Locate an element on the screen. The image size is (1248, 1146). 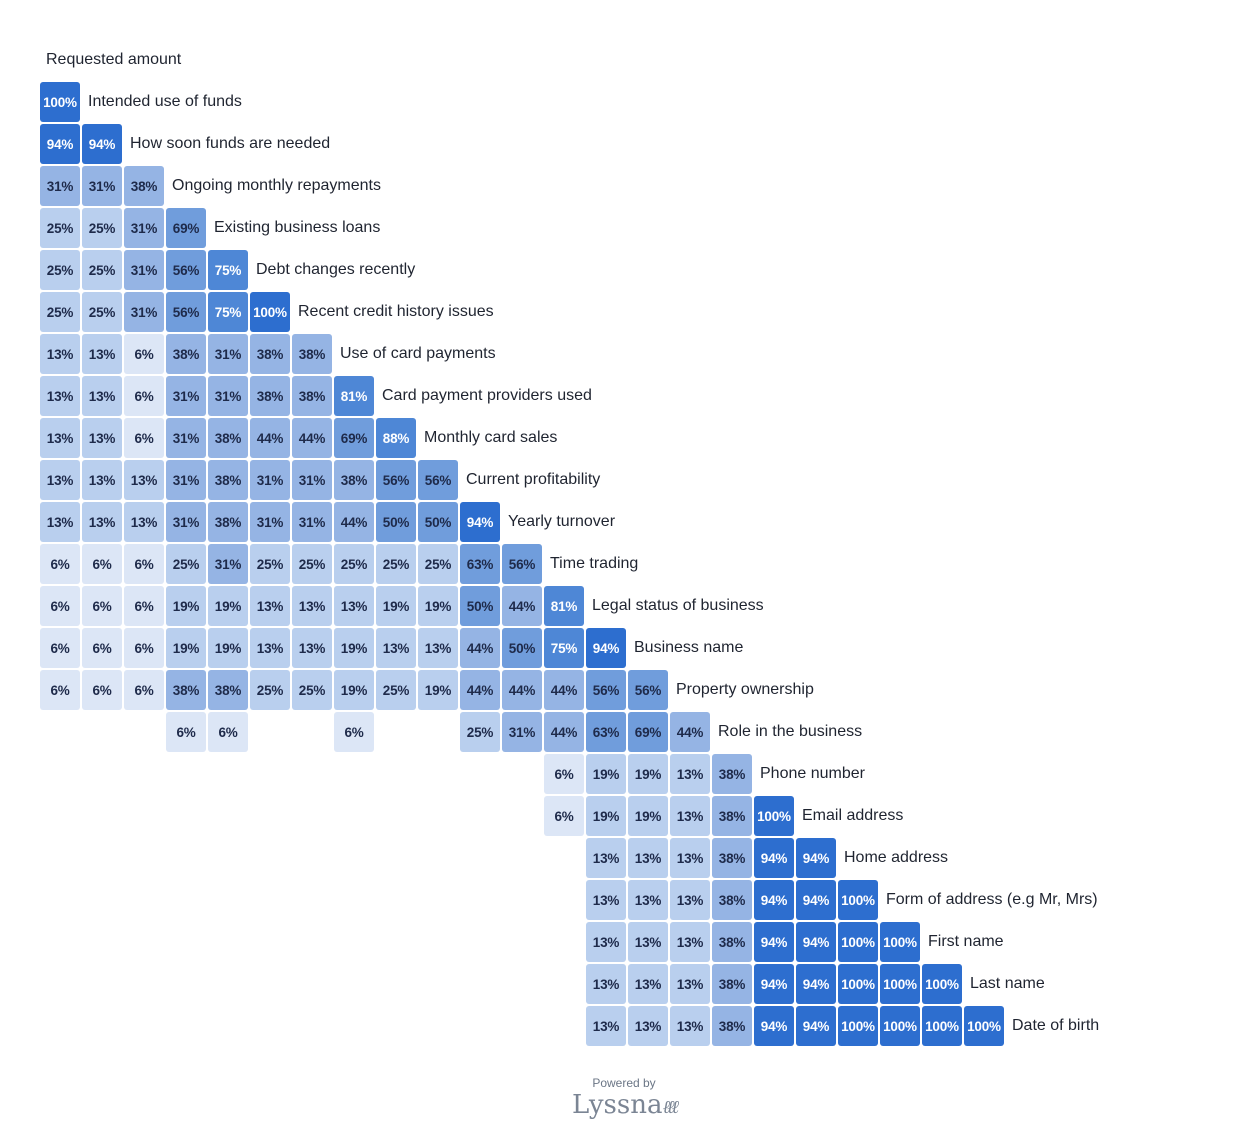
row-label: Monthly card sales is located at coordinates (491, 437).